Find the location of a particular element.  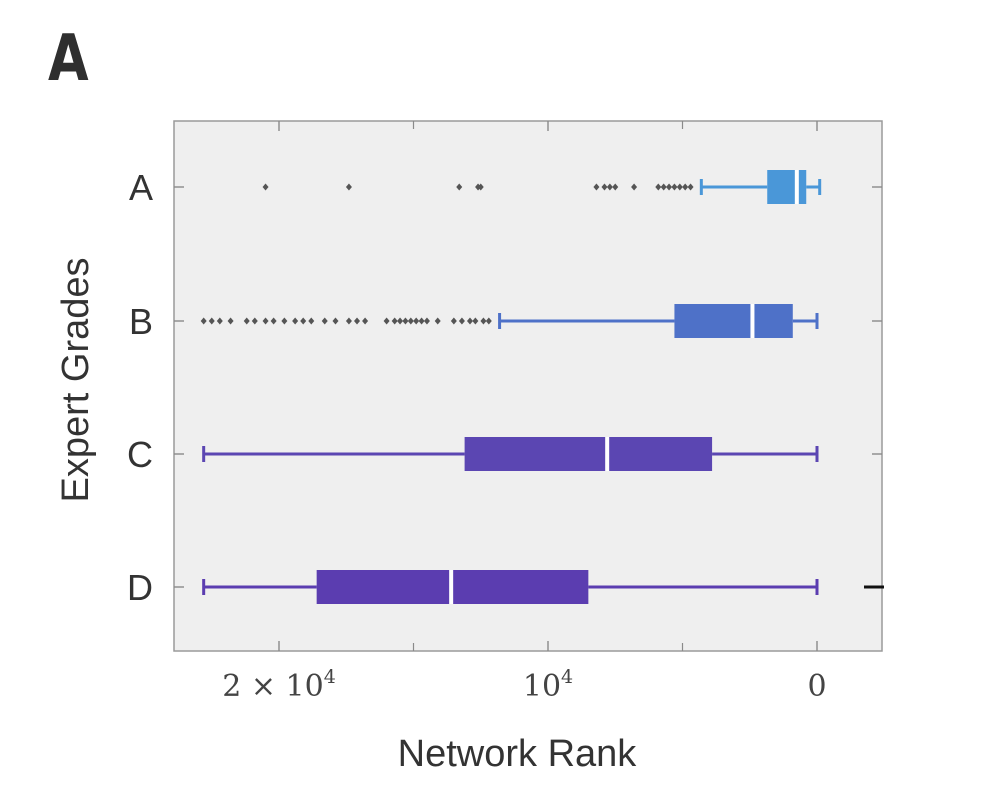

x-tick-label-main: 0 is located at coordinates (816, 686).